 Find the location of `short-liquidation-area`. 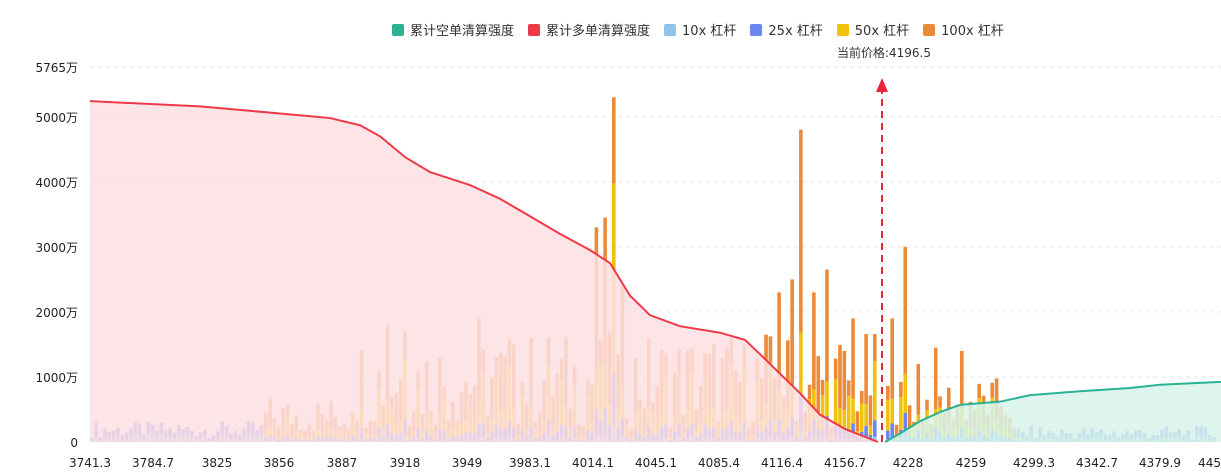

short-liquidation-area is located at coordinates (1053, 411).